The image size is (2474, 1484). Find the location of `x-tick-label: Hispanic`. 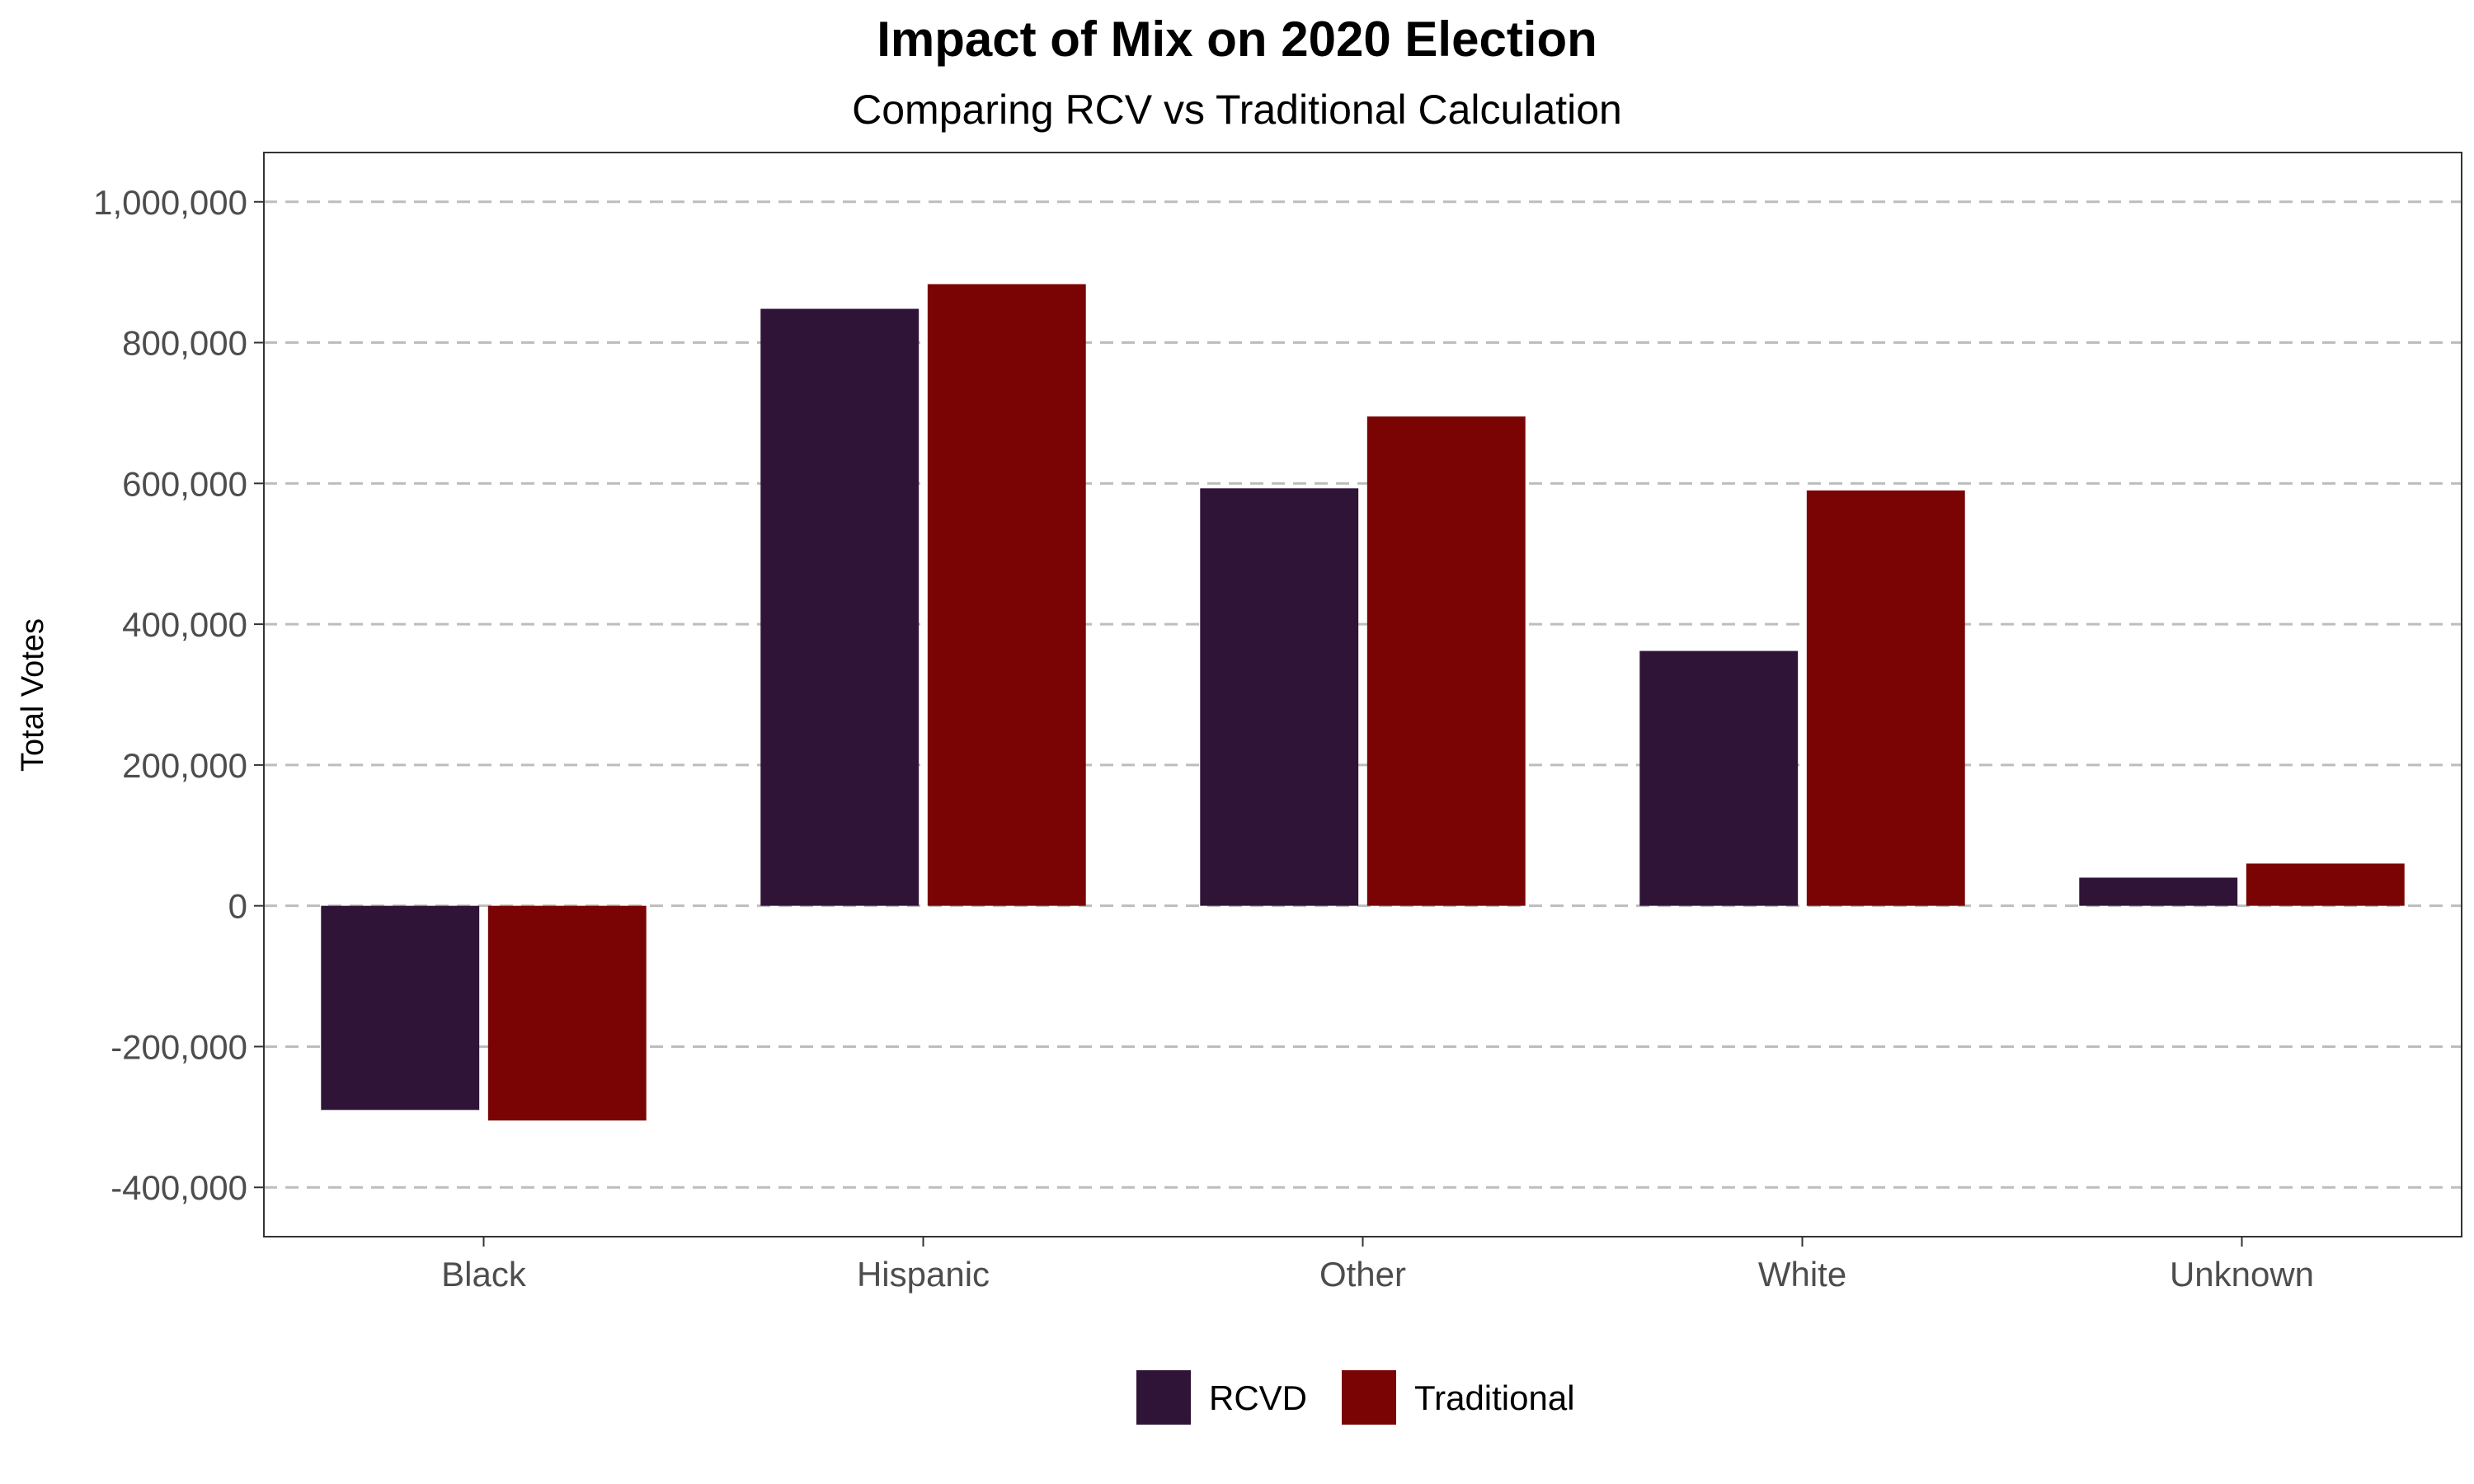

x-tick-label: Hispanic is located at coordinates (923, 1274).